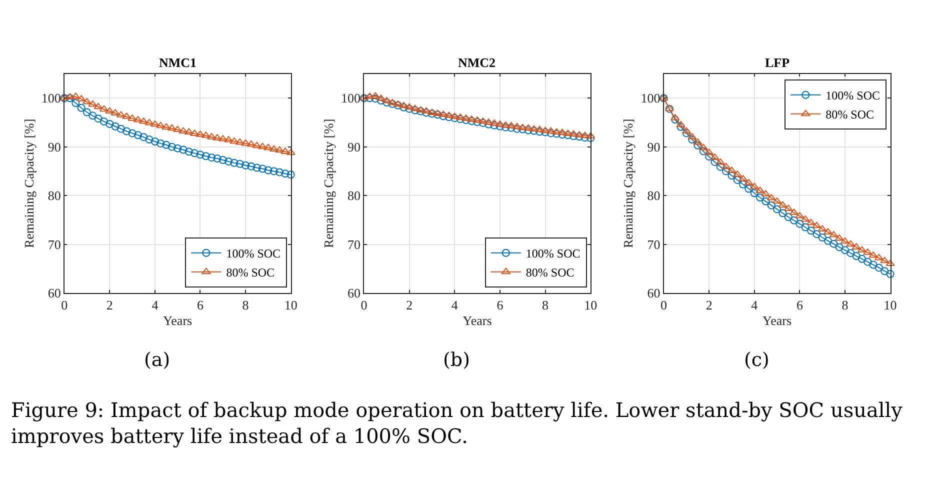 The width and height of the screenshot is (925, 481). What do you see at coordinates (757, 360) in the screenshot?
I see `text: (c)` at bounding box center [757, 360].